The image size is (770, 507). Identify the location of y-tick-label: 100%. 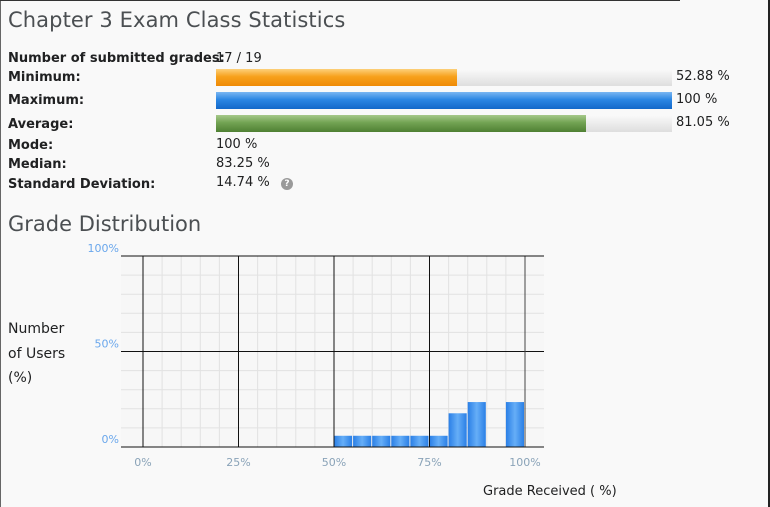
(103, 248).